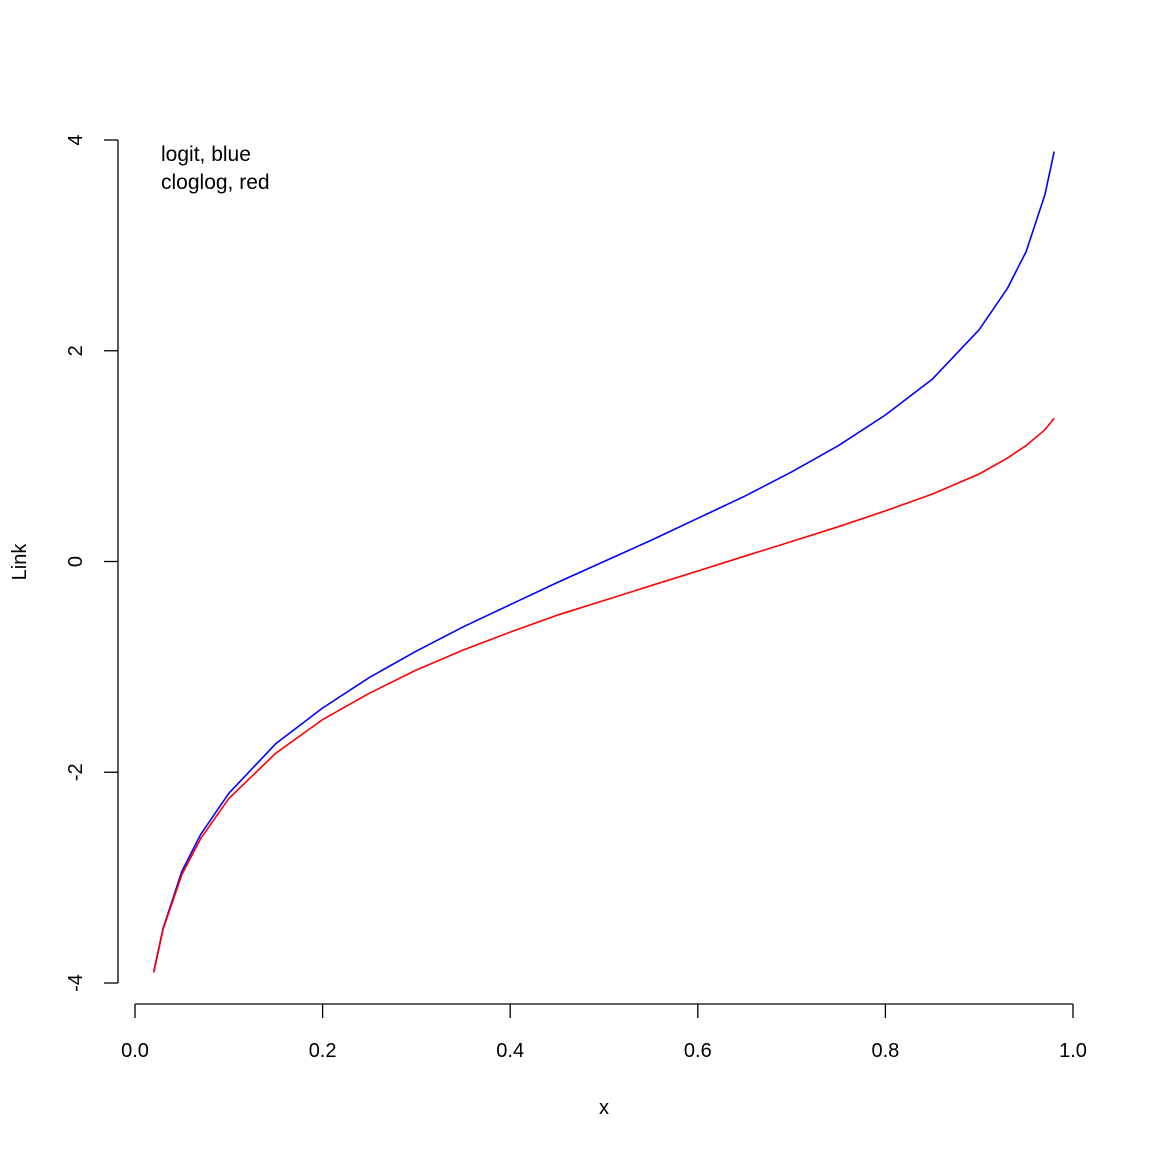 The height and width of the screenshot is (1152, 1152). What do you see at coordinates (885, 1051) in the screenshot?
I see `x-tick-label: 0.8` at bounding box center [885, 1051].